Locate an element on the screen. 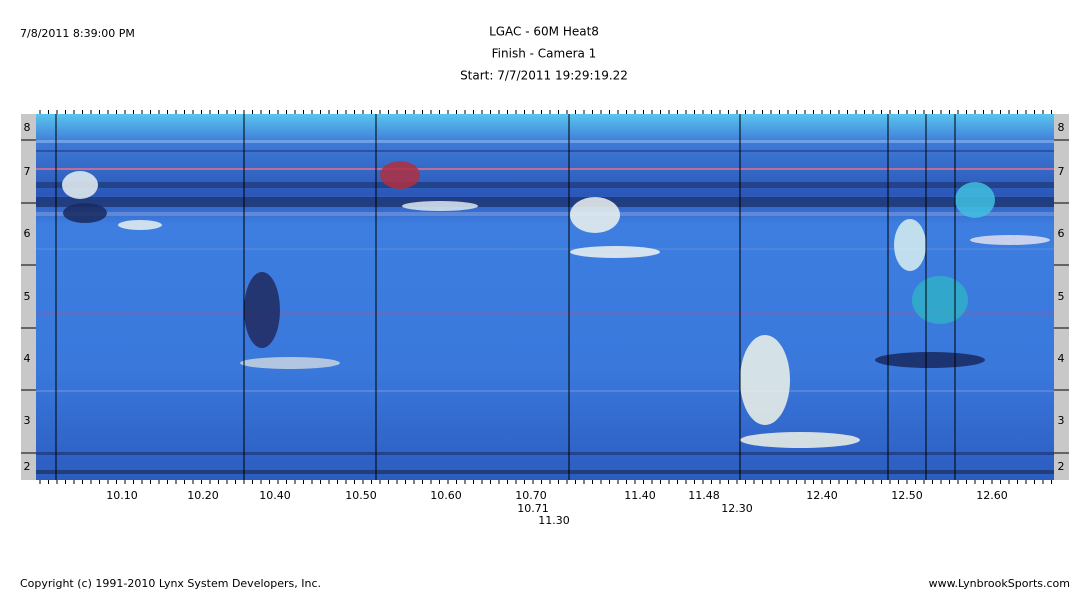  time-label: 12.30 is located at coordinates (737, 508).